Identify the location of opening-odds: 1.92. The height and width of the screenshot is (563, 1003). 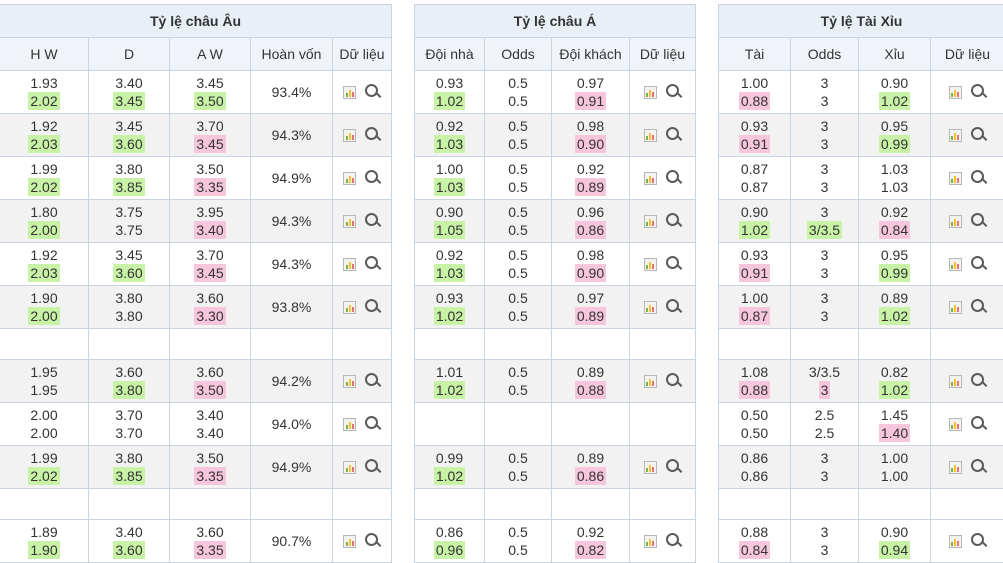
(43, 255).